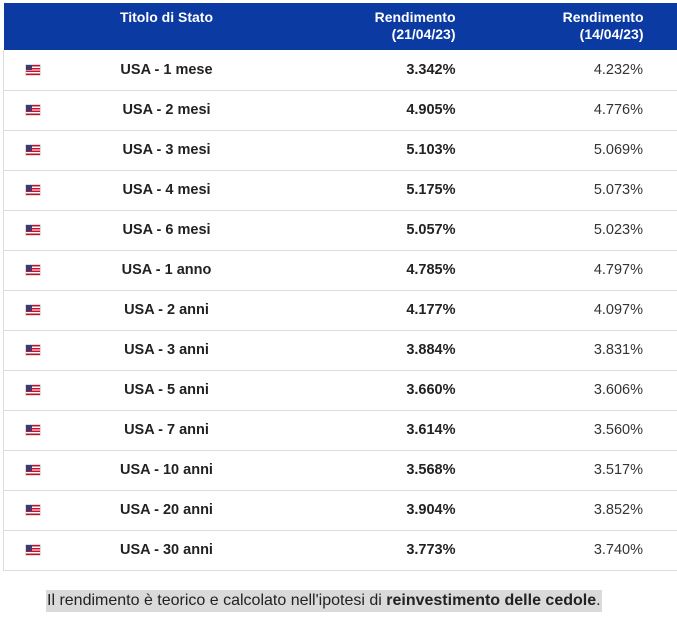  What do you see at coordinates (431, 430) in the screenshot?
I see `yield-current: 3.614%` at bounding box center [431, 430].